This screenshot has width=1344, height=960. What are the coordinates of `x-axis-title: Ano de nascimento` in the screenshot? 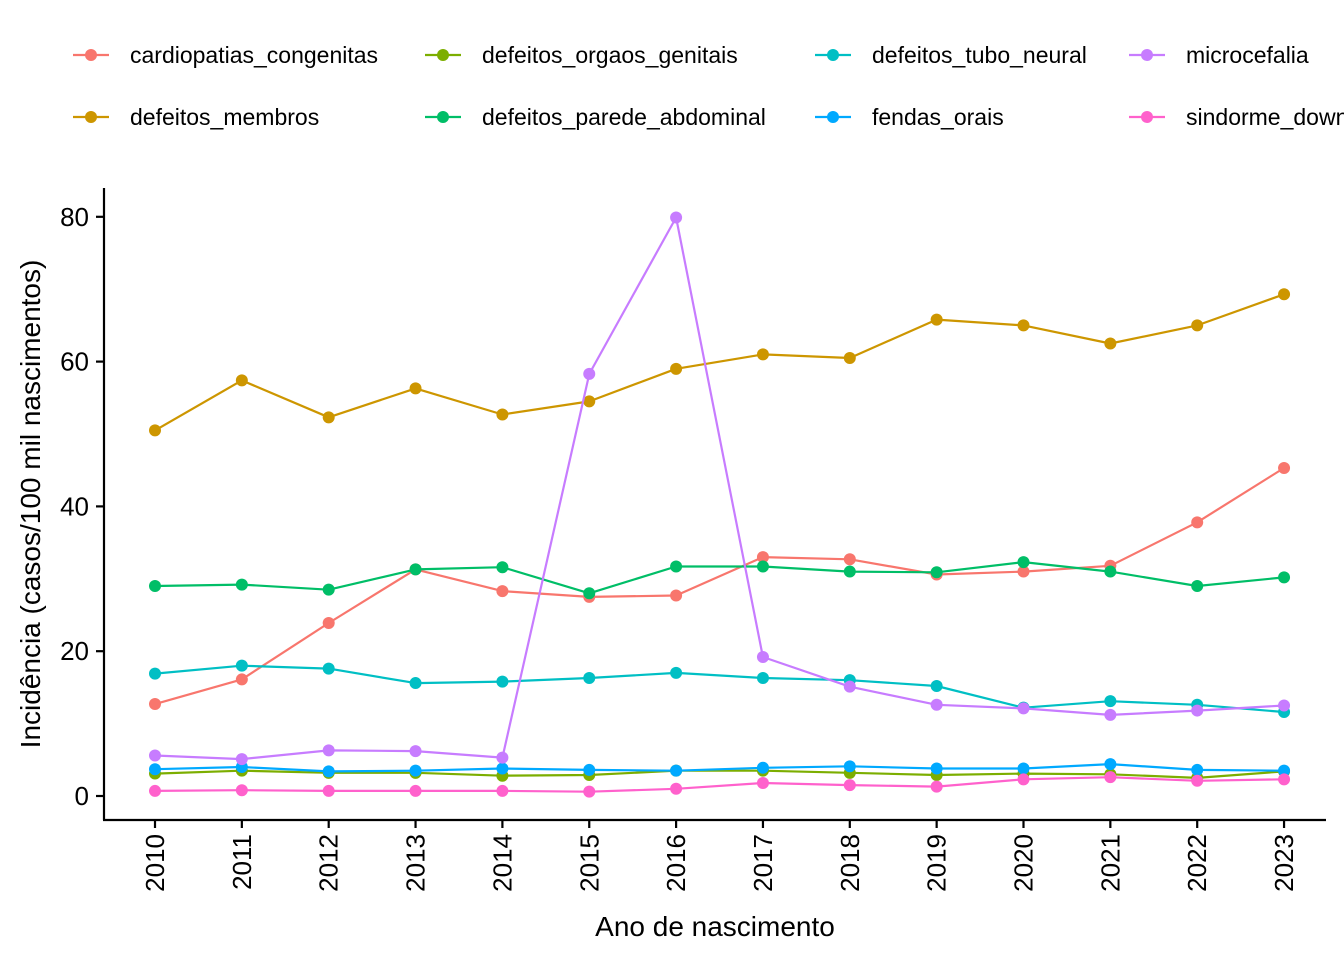 It's located at (715, 926).